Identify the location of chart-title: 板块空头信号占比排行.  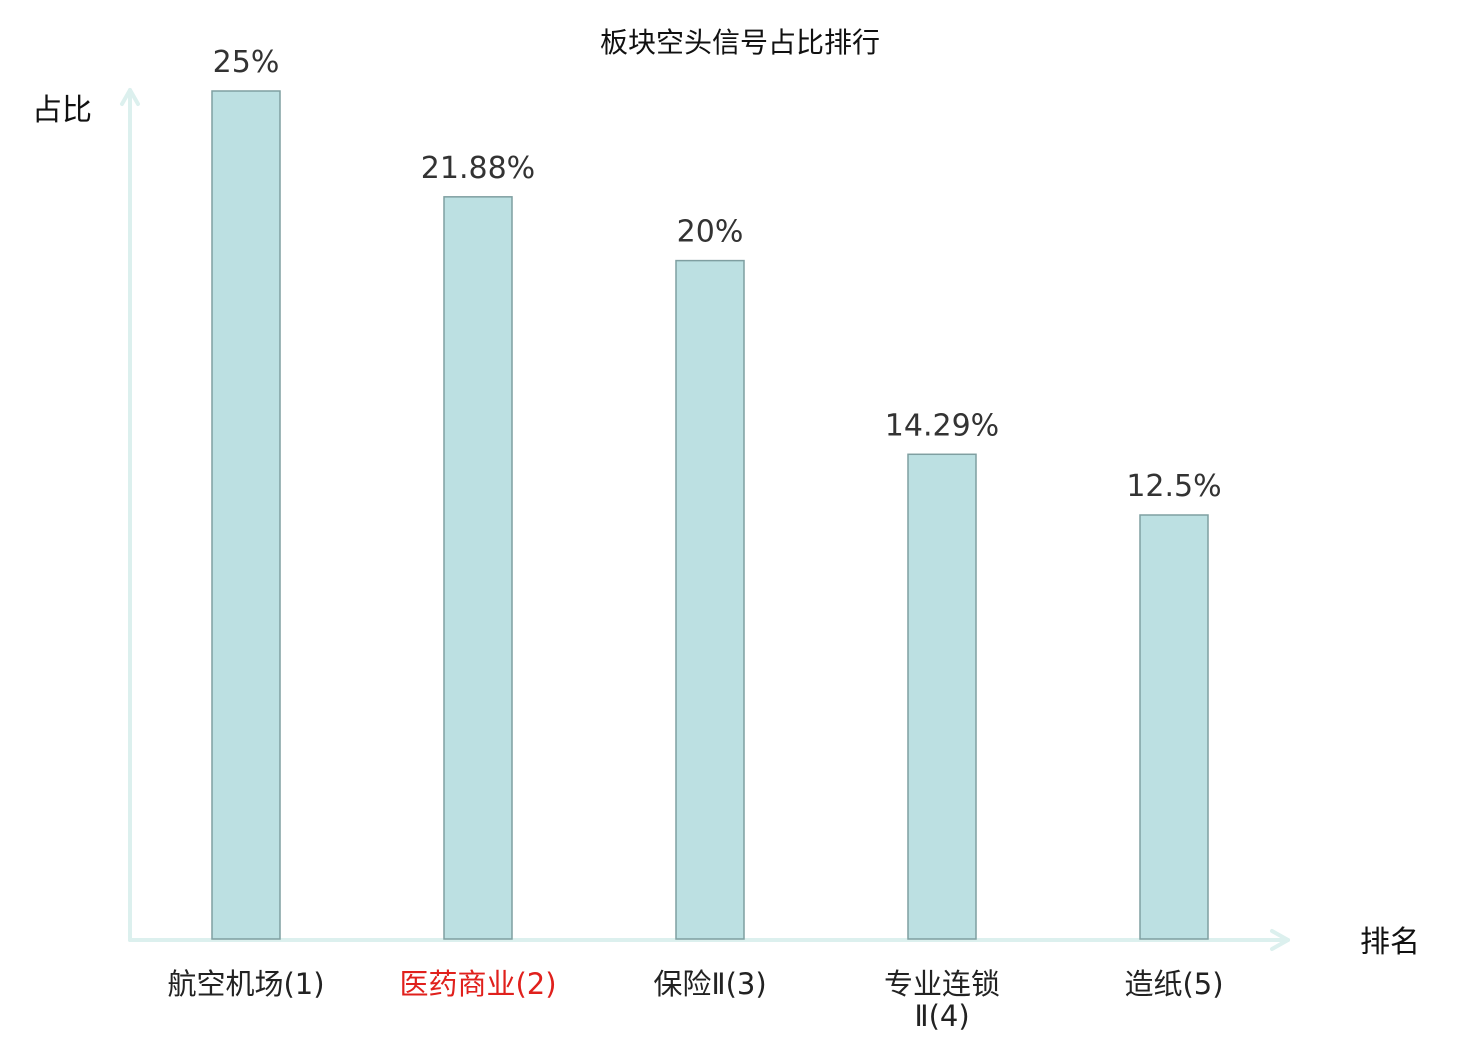
(740, 42).